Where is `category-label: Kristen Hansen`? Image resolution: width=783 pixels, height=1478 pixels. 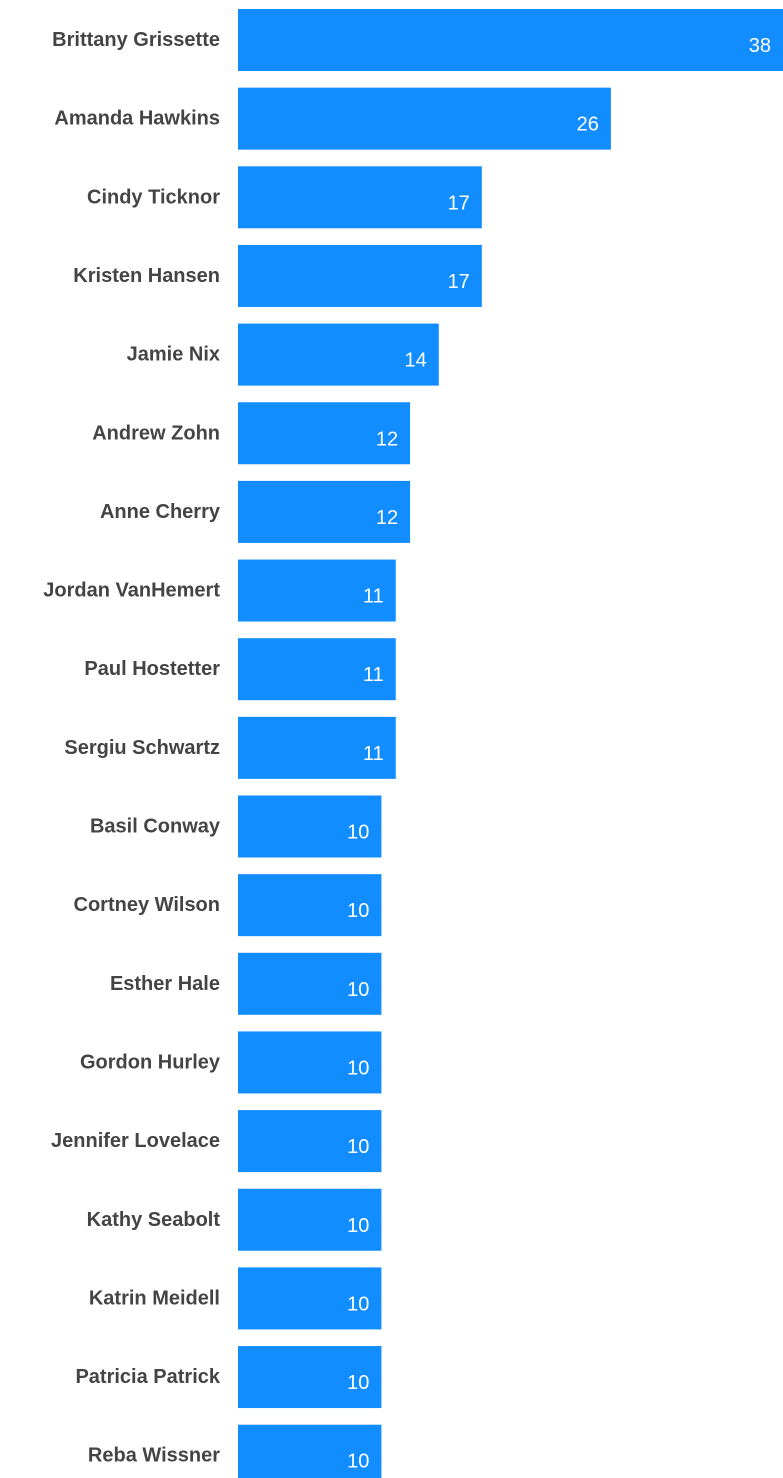
category-label: Kristen Hansen is located at coordinates (146, 276).